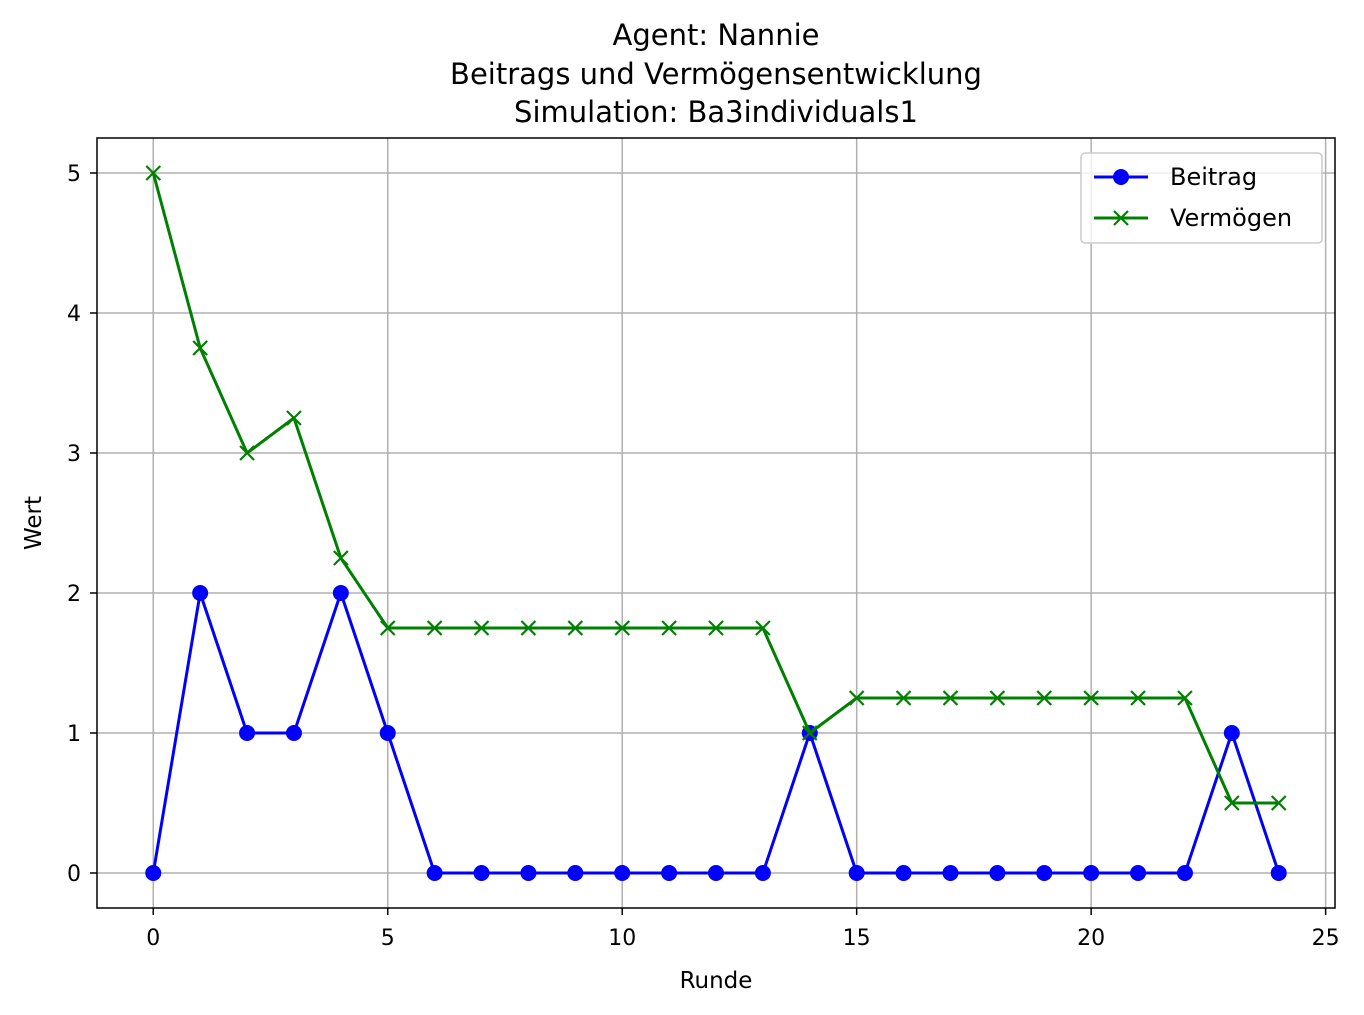 The height and width of the screenshot is (1015, 1364). What do you see at coordinates (82, 524) in the screenshot?
I see `y-axis-ticks: 0 1 2 3 4 5` at bounding box center [82, 524].